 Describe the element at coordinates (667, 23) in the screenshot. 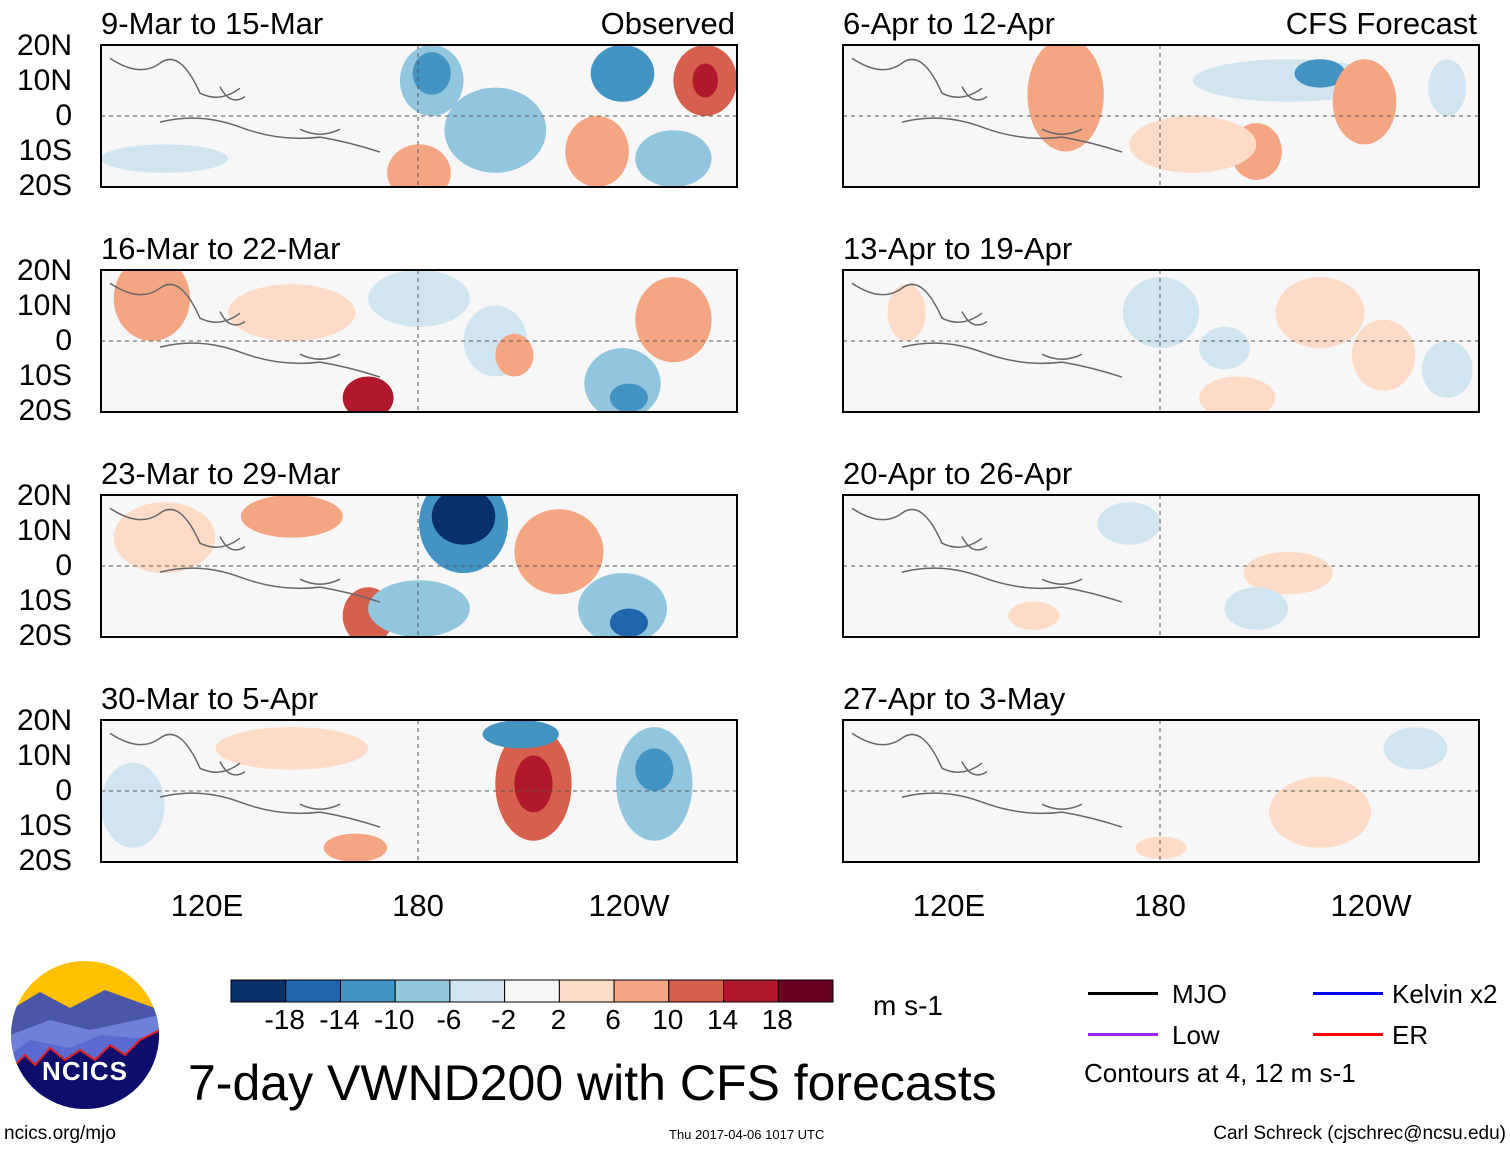

I see `panel-source-label: Observed` at that location.